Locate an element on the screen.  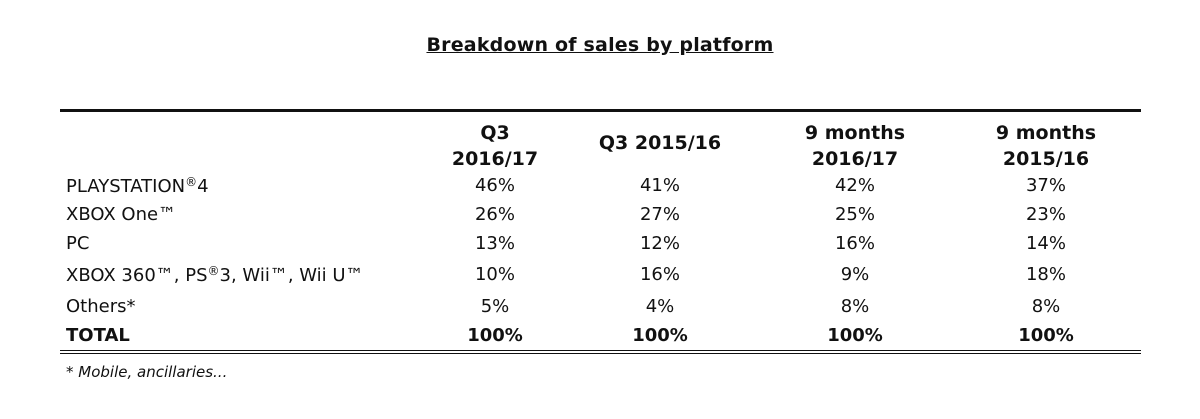
table-cell: 18% is located at coordinates (1045, 274).